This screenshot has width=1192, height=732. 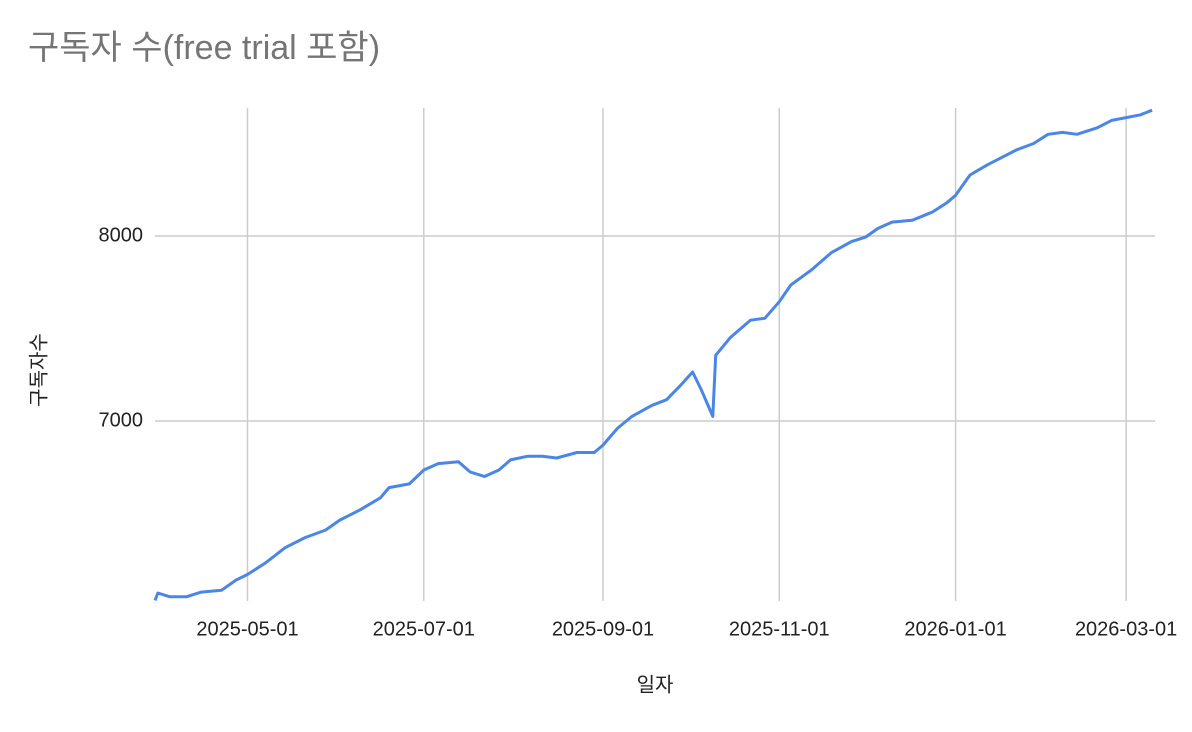 What do you see at coordinates (424, 629) in the screenshot?
I see `x-tick-label: 2025-07-01` at bounding box center [424, 629].